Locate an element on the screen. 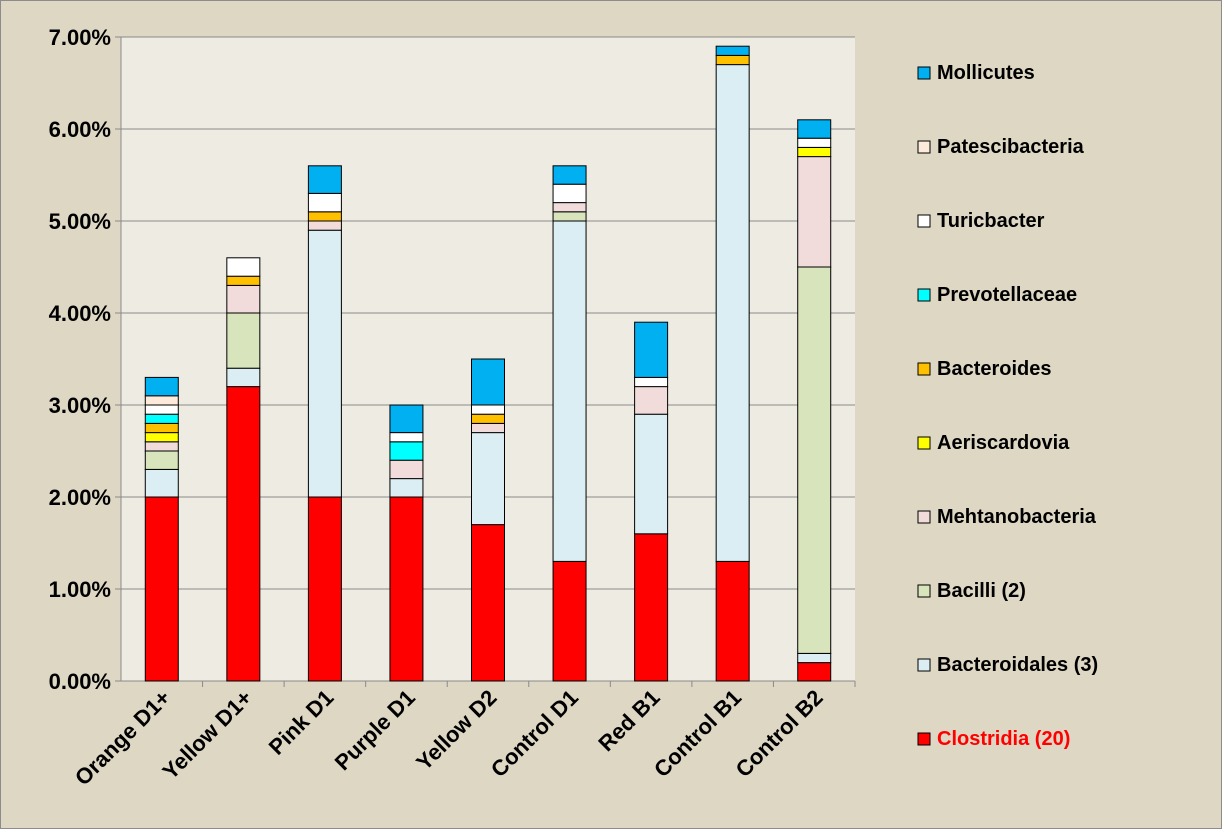  legend-label: Aeriscardovia is located at coordinates (1003, 443).